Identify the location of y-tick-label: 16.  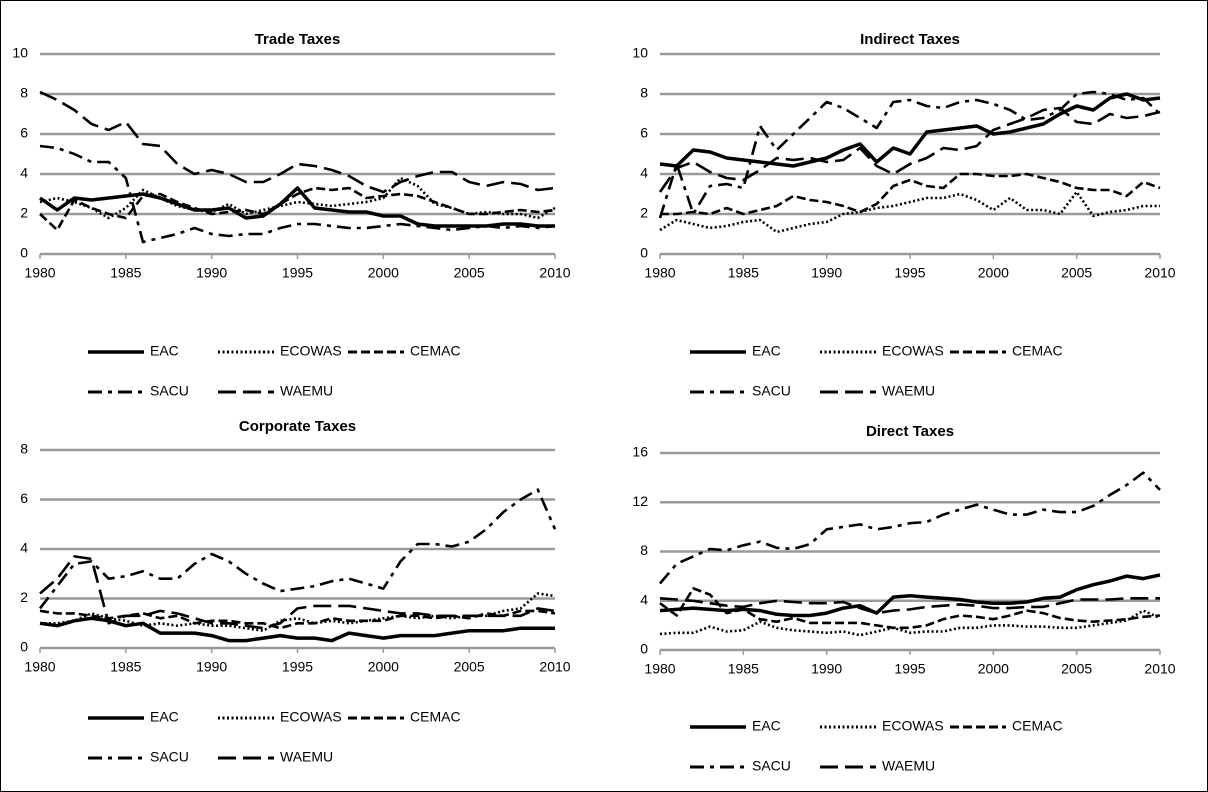
(640, 452).